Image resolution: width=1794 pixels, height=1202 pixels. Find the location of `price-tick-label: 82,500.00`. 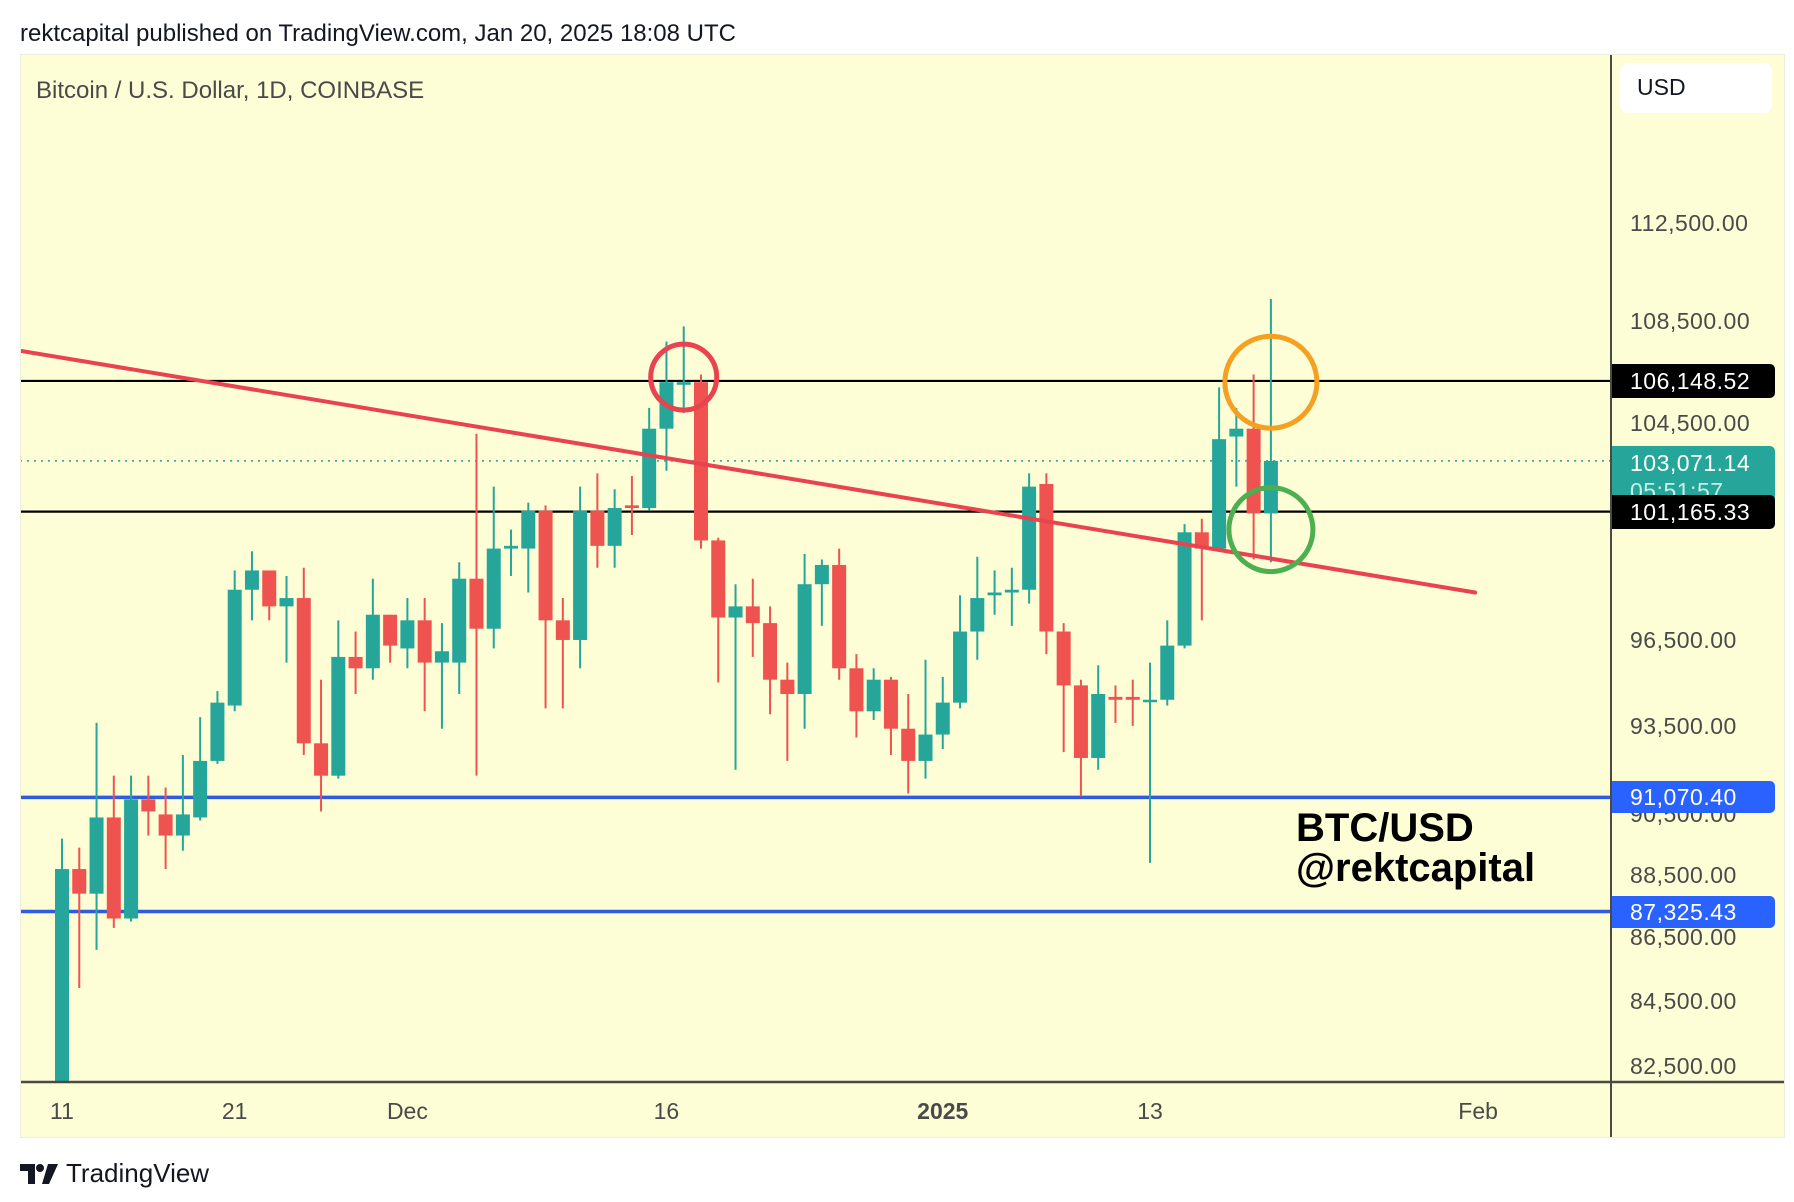

price-tick-label: 82,500.00 is located at coordinates (1683, 1066).